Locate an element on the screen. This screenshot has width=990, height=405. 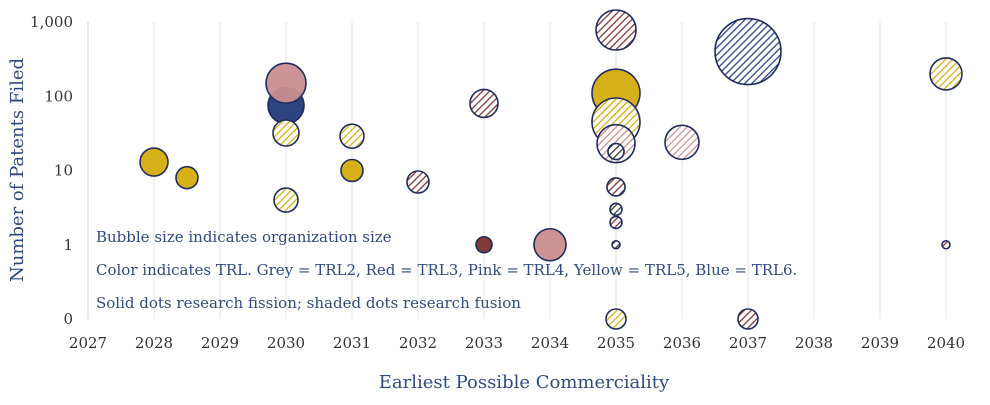
x-tick-2031: 2031 is located at coordinates (352, 343).